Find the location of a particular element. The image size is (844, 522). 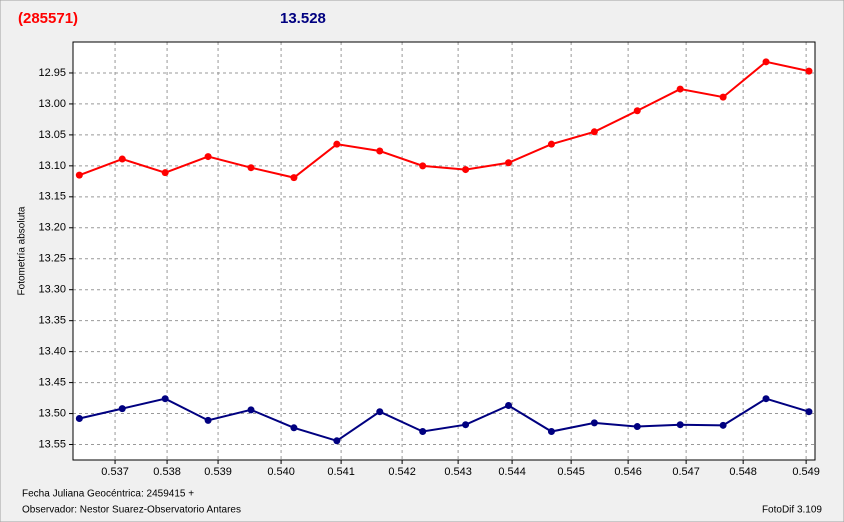

header-left: (285571) is located at coordinates (48, 18).